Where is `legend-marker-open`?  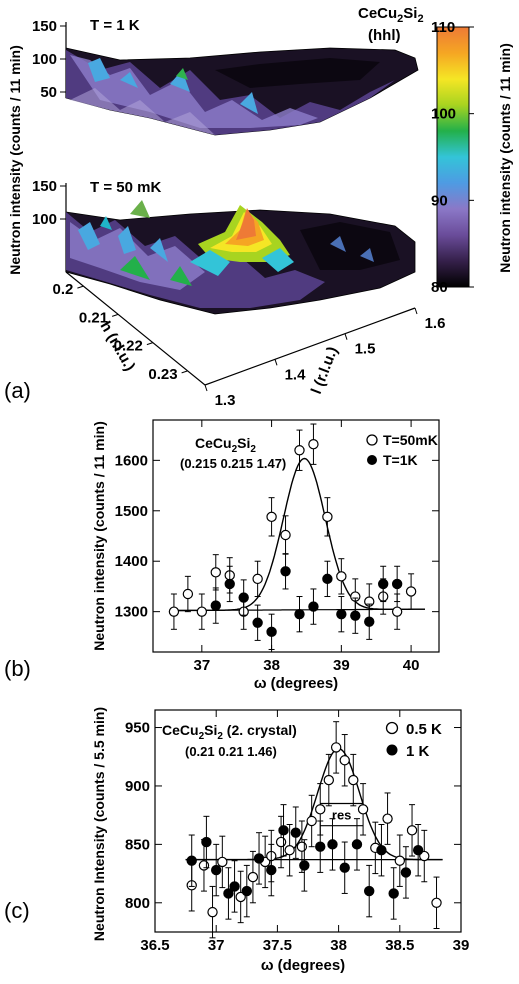
legend-marker-open is located at coordinates (372, 440).